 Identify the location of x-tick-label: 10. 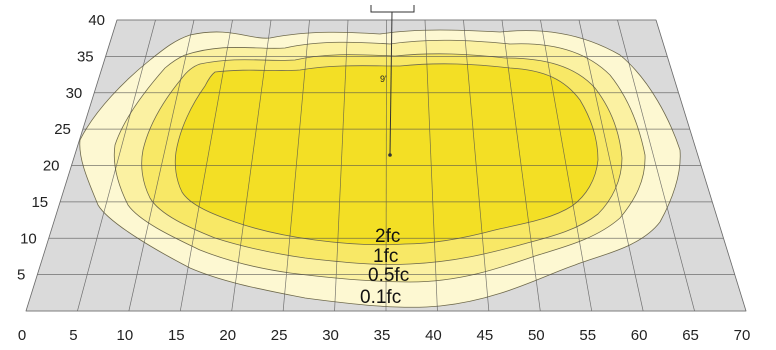
(125, 335).